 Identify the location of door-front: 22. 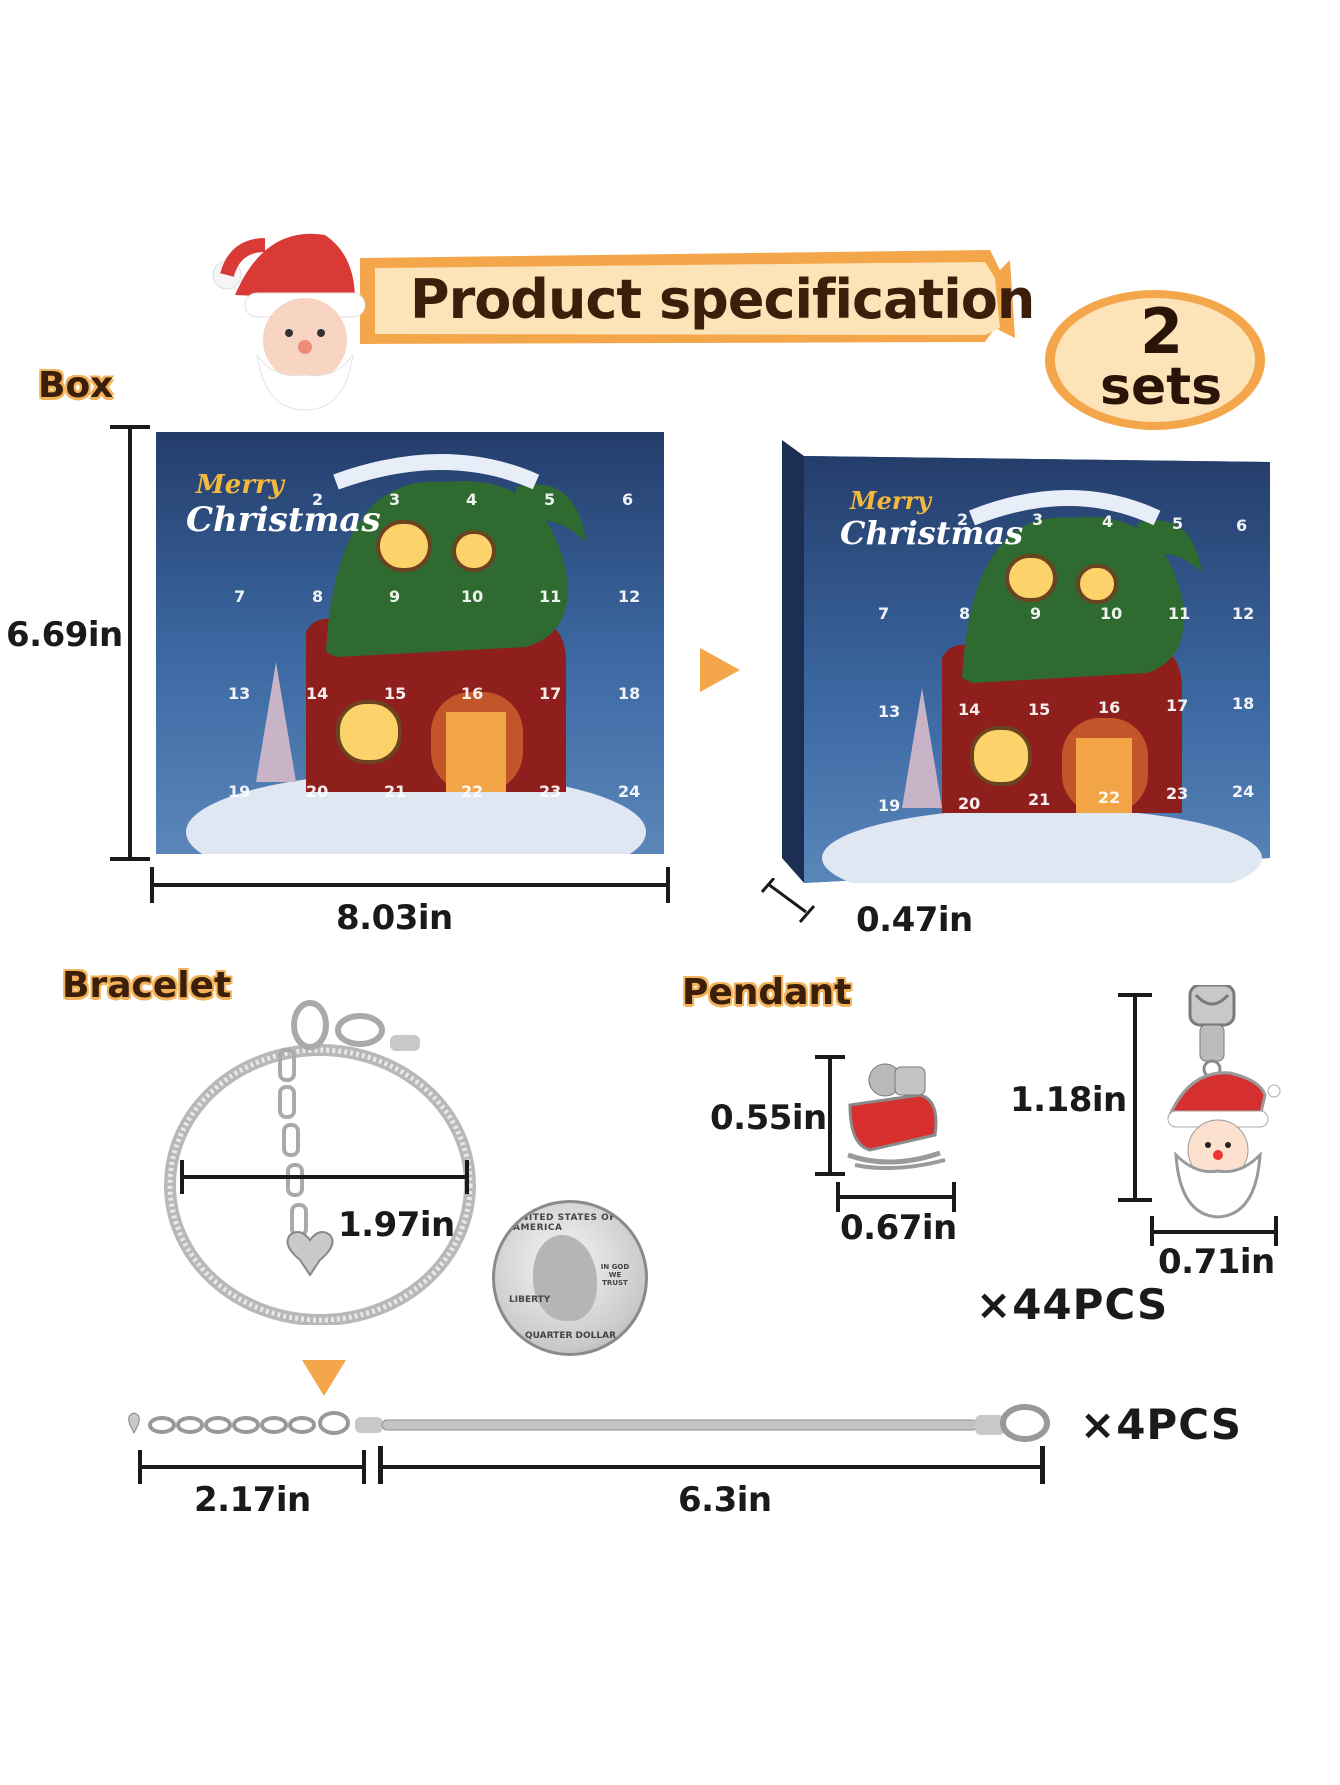
(472, 791).